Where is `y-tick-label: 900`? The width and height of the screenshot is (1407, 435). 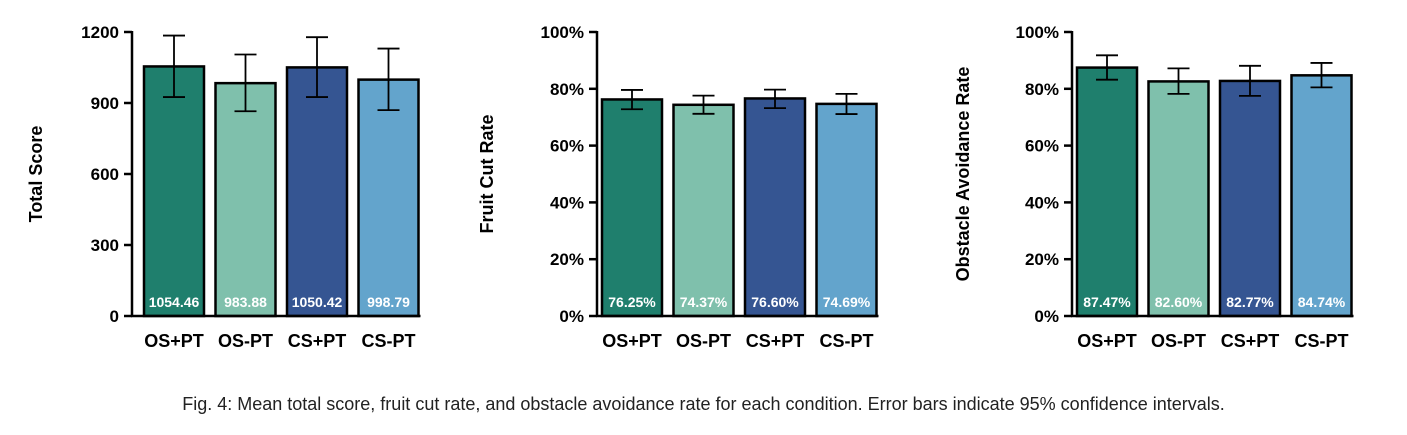 y-tick-label: 900 is located at coordinates (105, 103).